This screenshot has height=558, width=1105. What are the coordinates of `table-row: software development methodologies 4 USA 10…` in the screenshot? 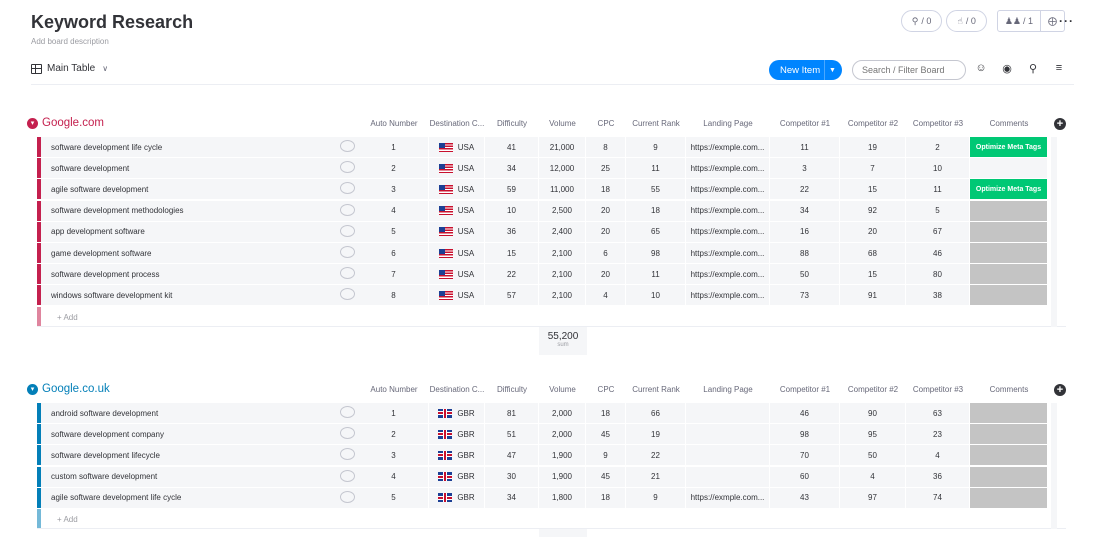 It's located at (551, 210).